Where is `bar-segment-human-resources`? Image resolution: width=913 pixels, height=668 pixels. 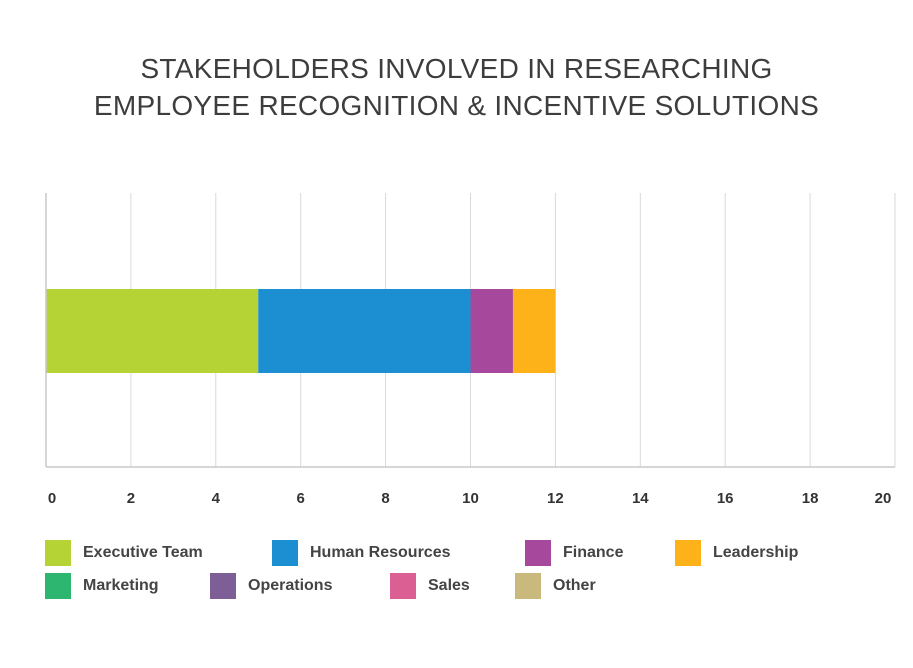
bar-segment-human-resources is located at coordinates (364, 331).